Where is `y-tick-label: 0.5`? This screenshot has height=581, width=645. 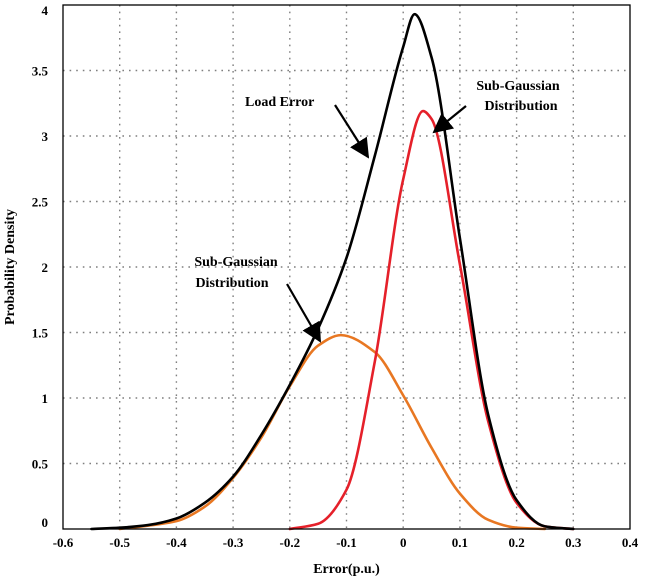 y-tick-label: 0.5 is located at coordinates (40, 464).